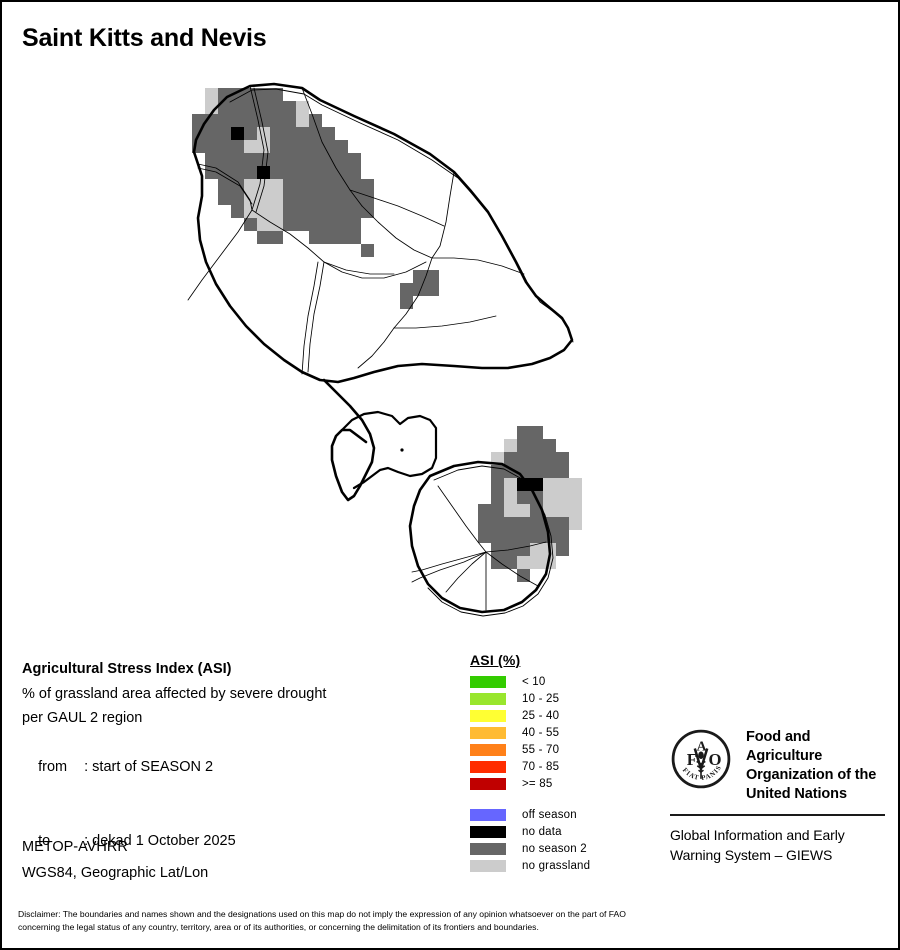 The width and height of the screenshot is (900, 950). What do you see at coordinates (565, 715) in the screenshot?
I see `legend-class-row: 25 - 40` at bounding box center [565, 715].